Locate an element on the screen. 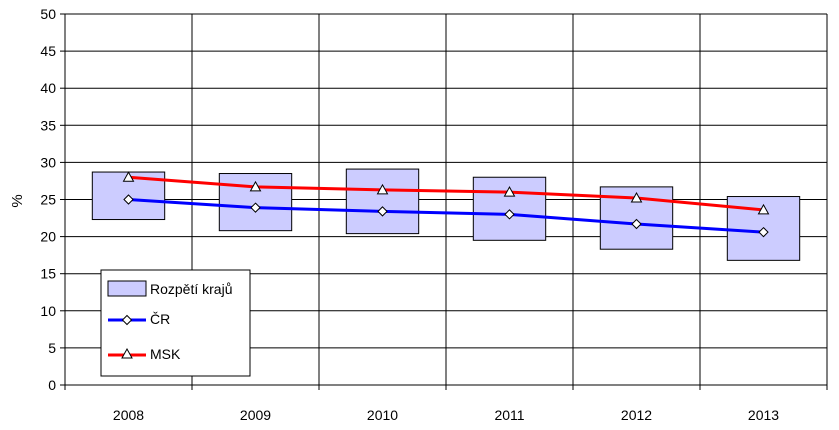 This screenshot has width=839, height=430. legend-label-range: Rozpětí krajů is located at coordinates (191, 289).